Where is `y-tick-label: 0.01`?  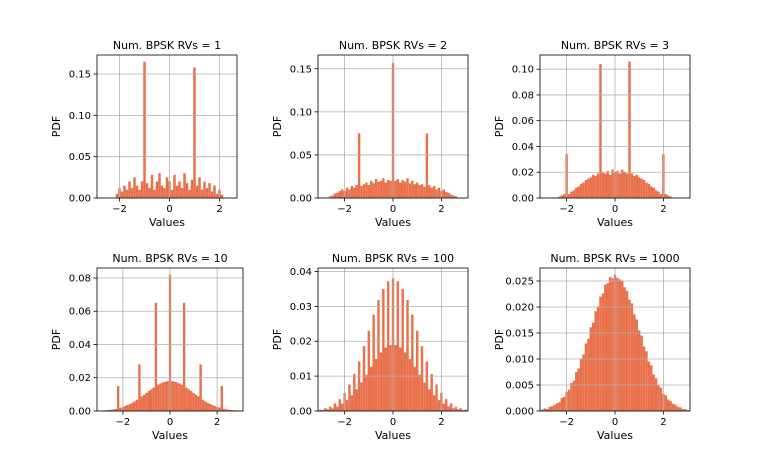
y-tick-label: 0.01 is located at coordinates (301, 377).